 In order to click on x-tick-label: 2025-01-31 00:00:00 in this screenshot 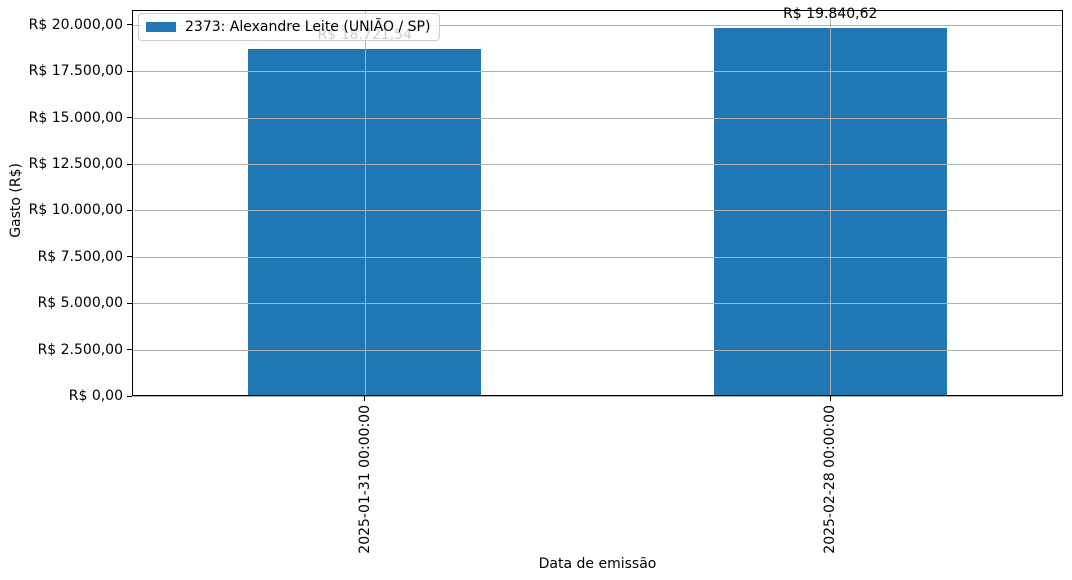, I will do `click(364, 479)`.